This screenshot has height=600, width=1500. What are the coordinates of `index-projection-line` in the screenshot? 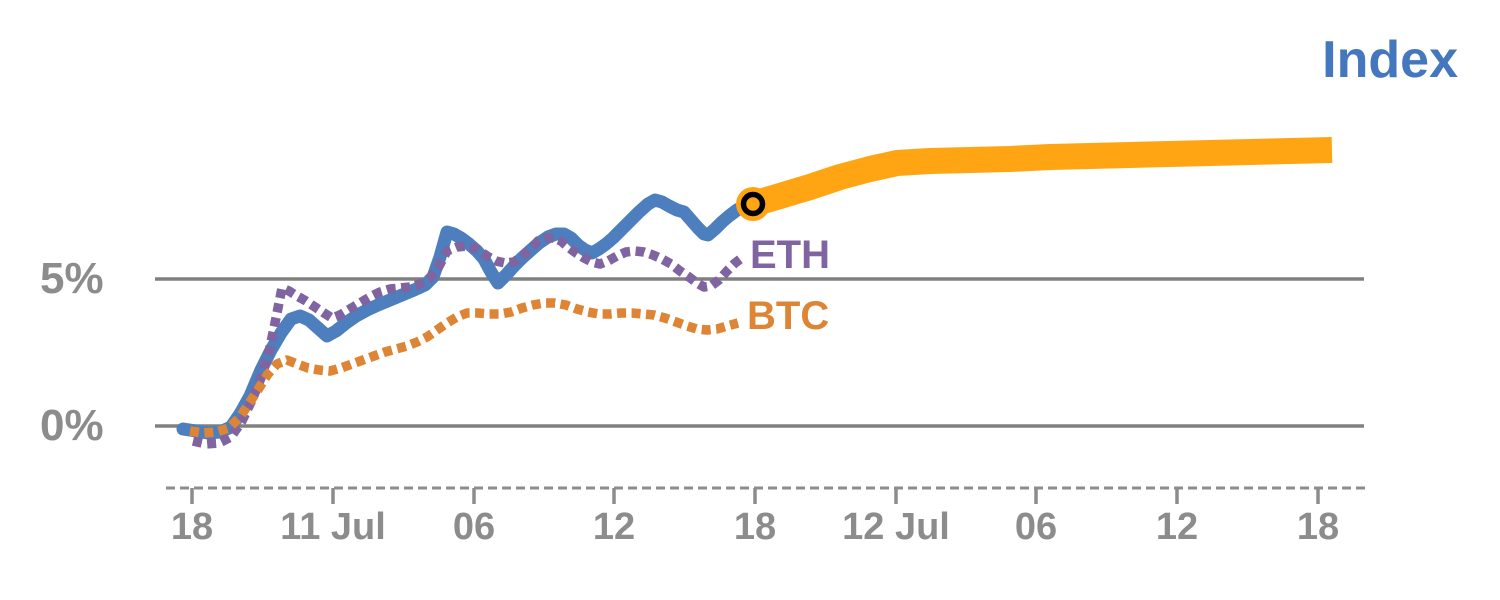 It's located at (1041, 177).